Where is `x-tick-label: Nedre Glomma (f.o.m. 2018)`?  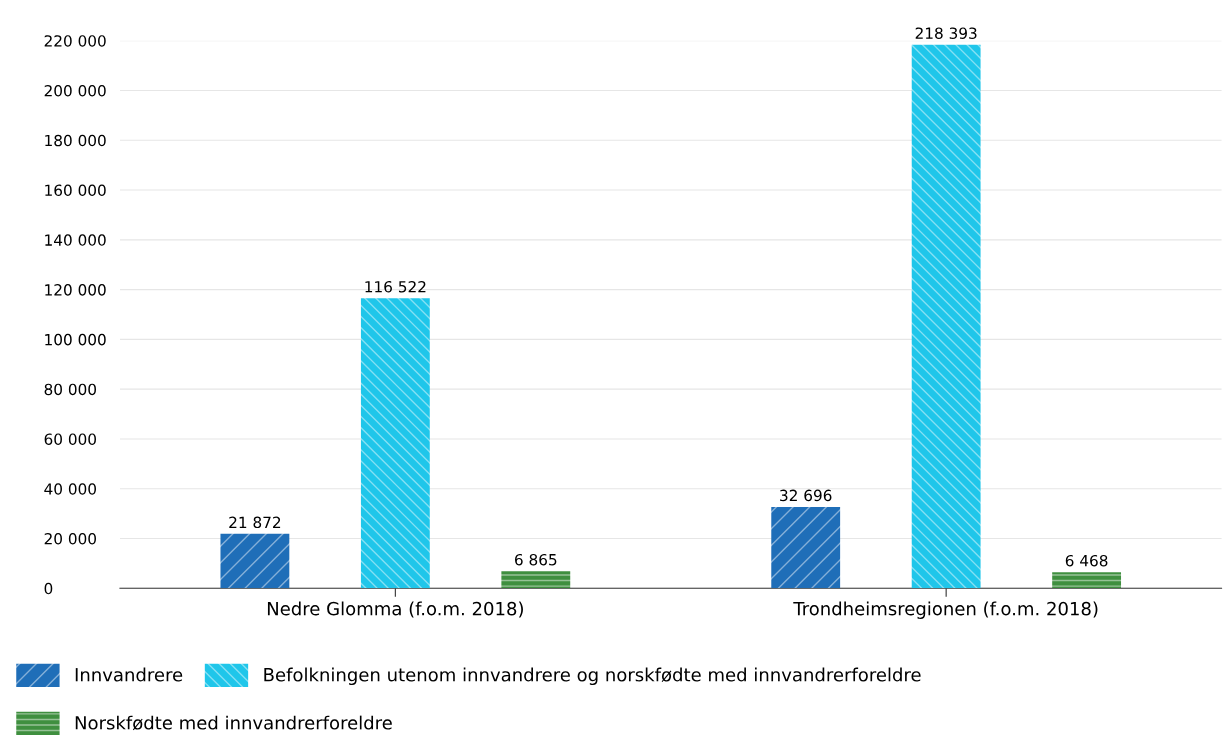 x-tick-label: Nedre Glomma (f.o.m. 2018) is located at coordinates (395, 609).